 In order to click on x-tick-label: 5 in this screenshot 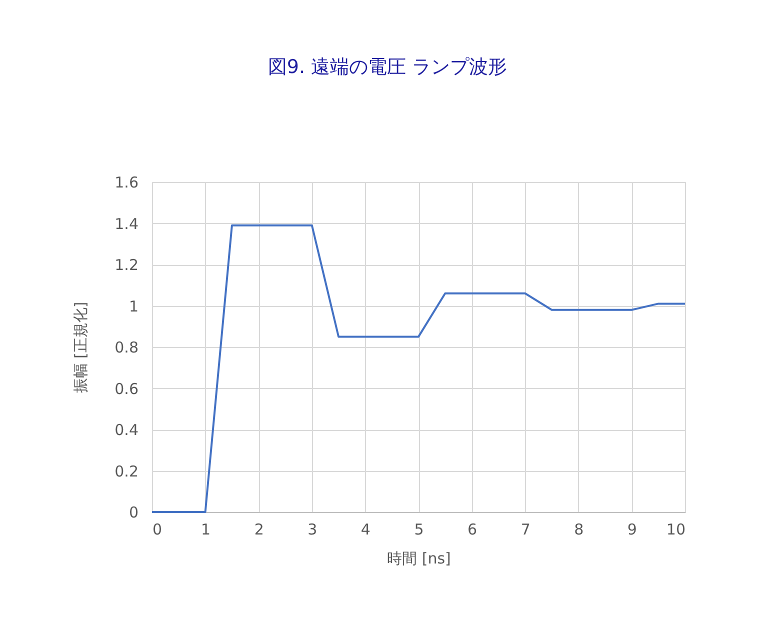, I will do `click(419, 529)`.